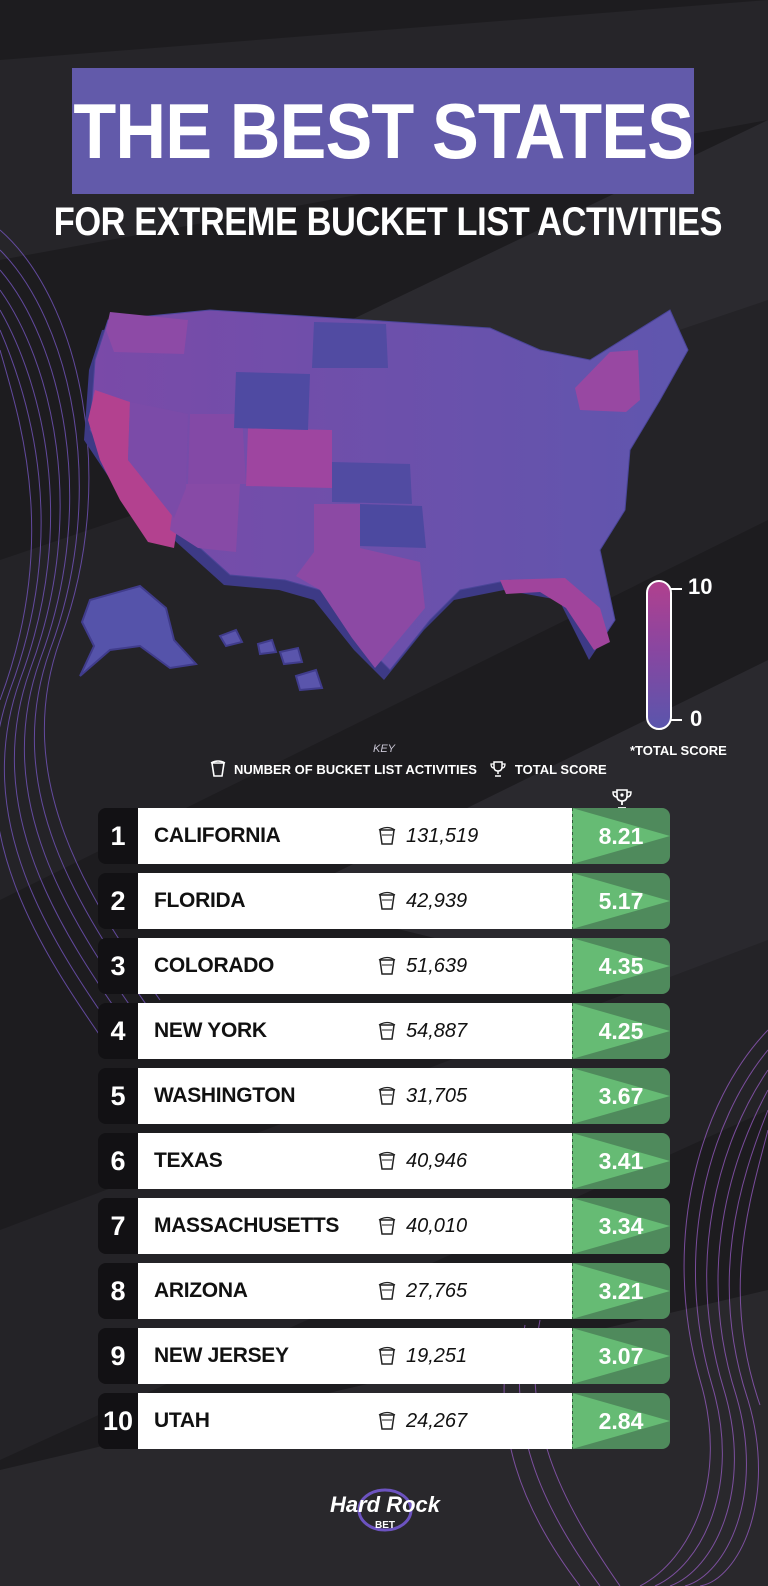 The image size is (768, 1586). I want to click on state-name: NEW YORK, so click(210, 1030).